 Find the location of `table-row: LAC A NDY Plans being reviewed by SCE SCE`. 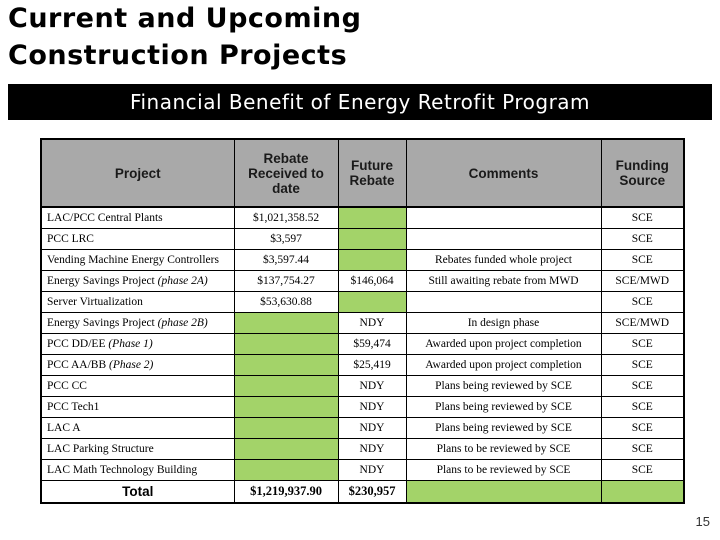

table-row: LAC A NDY Plans being reviewed by SCE SCE is located at coordinates (362, 428).